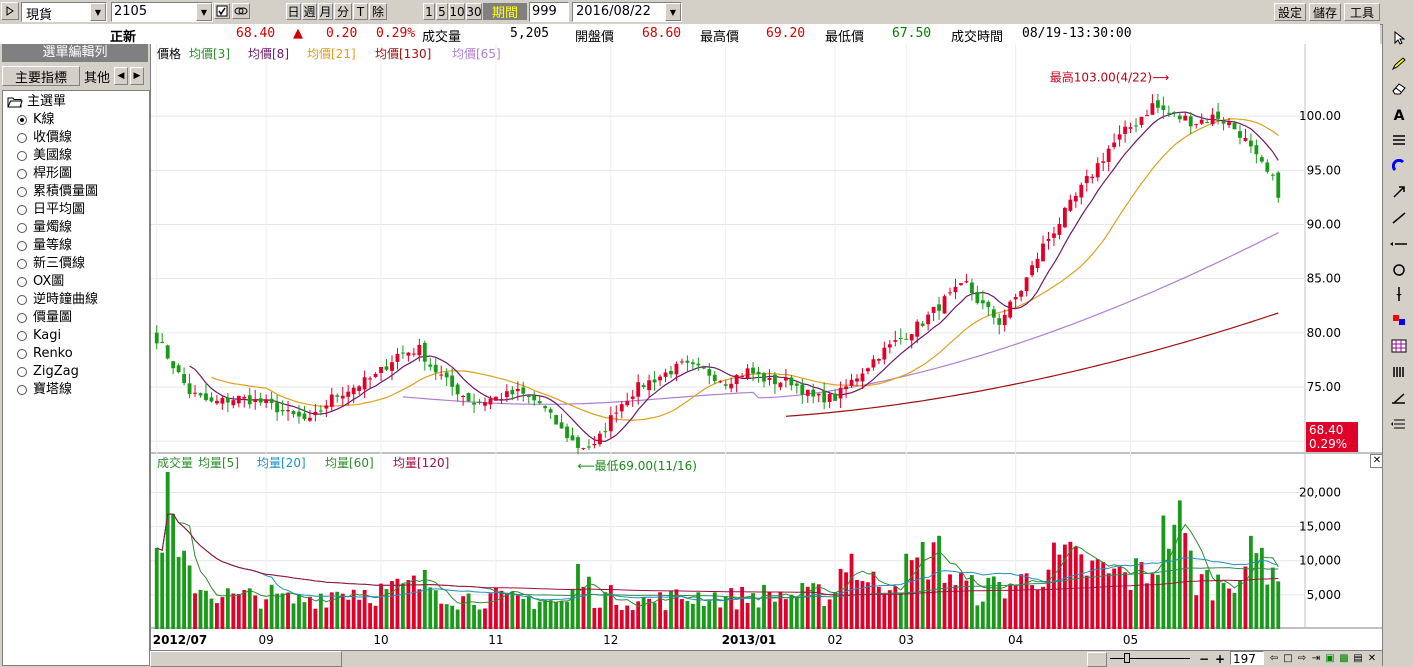  Describe the element at coordinates (293, 11) in the screenshot. I see `period-day-button: 日` at that location.